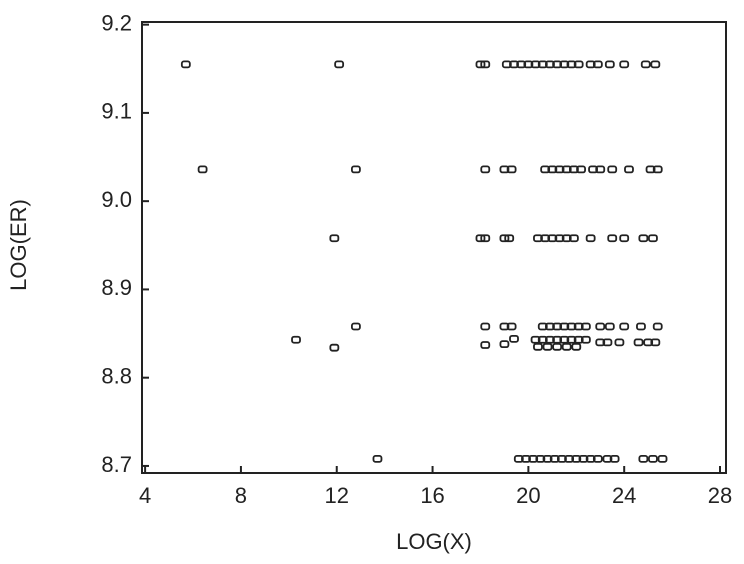 The width and height of the screenshot is (744, 564). I want to click on y-tick-label: 9.0, so click(116, 199).